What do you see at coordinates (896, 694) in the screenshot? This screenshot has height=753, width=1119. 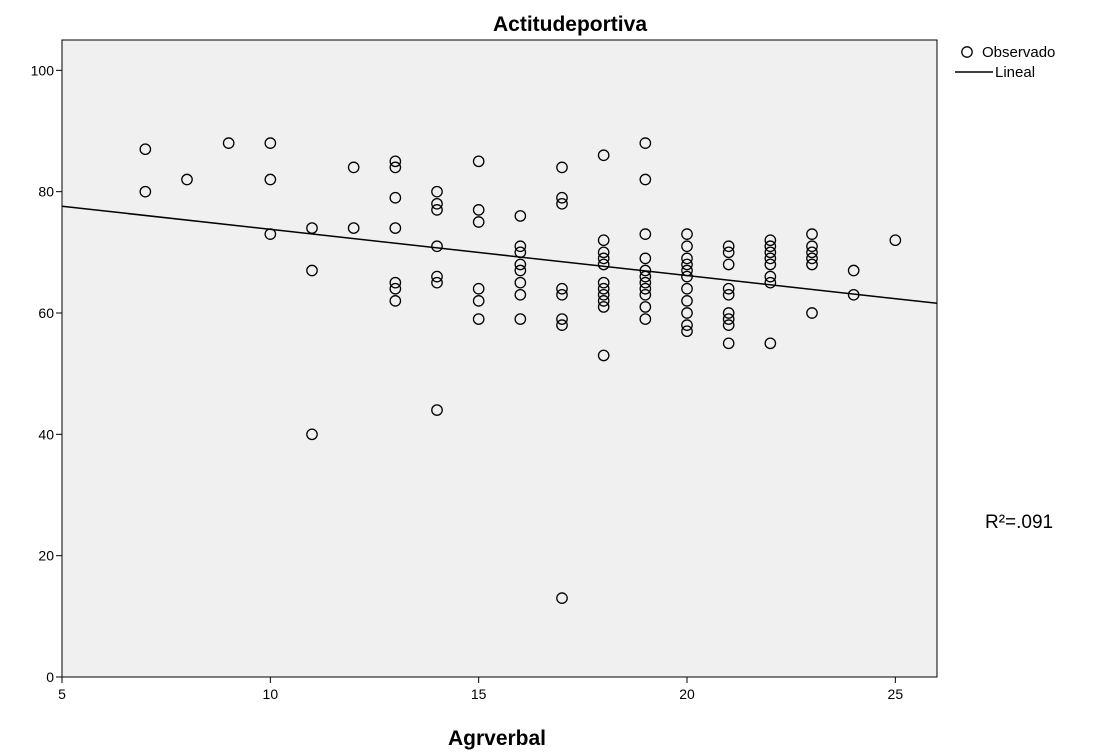 I see `x-tick-label: 25` at bounding box center [896, 694].